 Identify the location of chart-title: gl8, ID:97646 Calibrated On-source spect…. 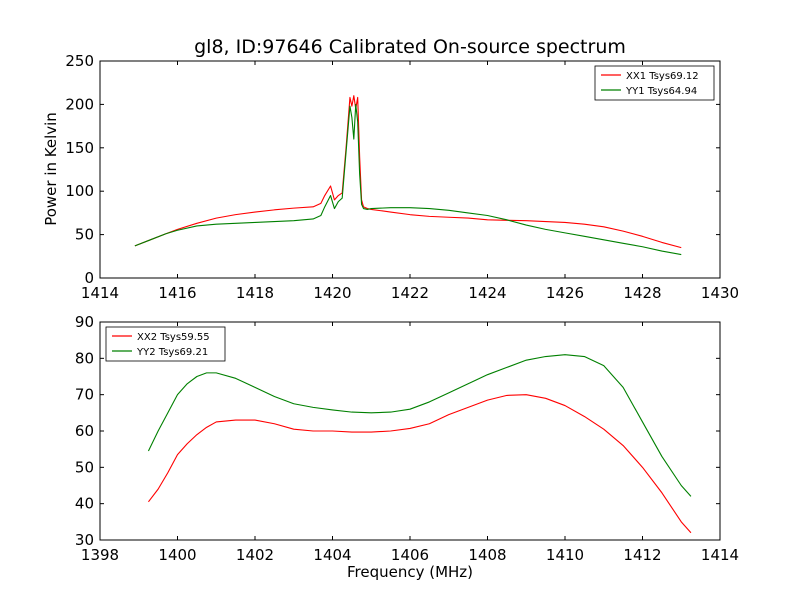
(410, 47).